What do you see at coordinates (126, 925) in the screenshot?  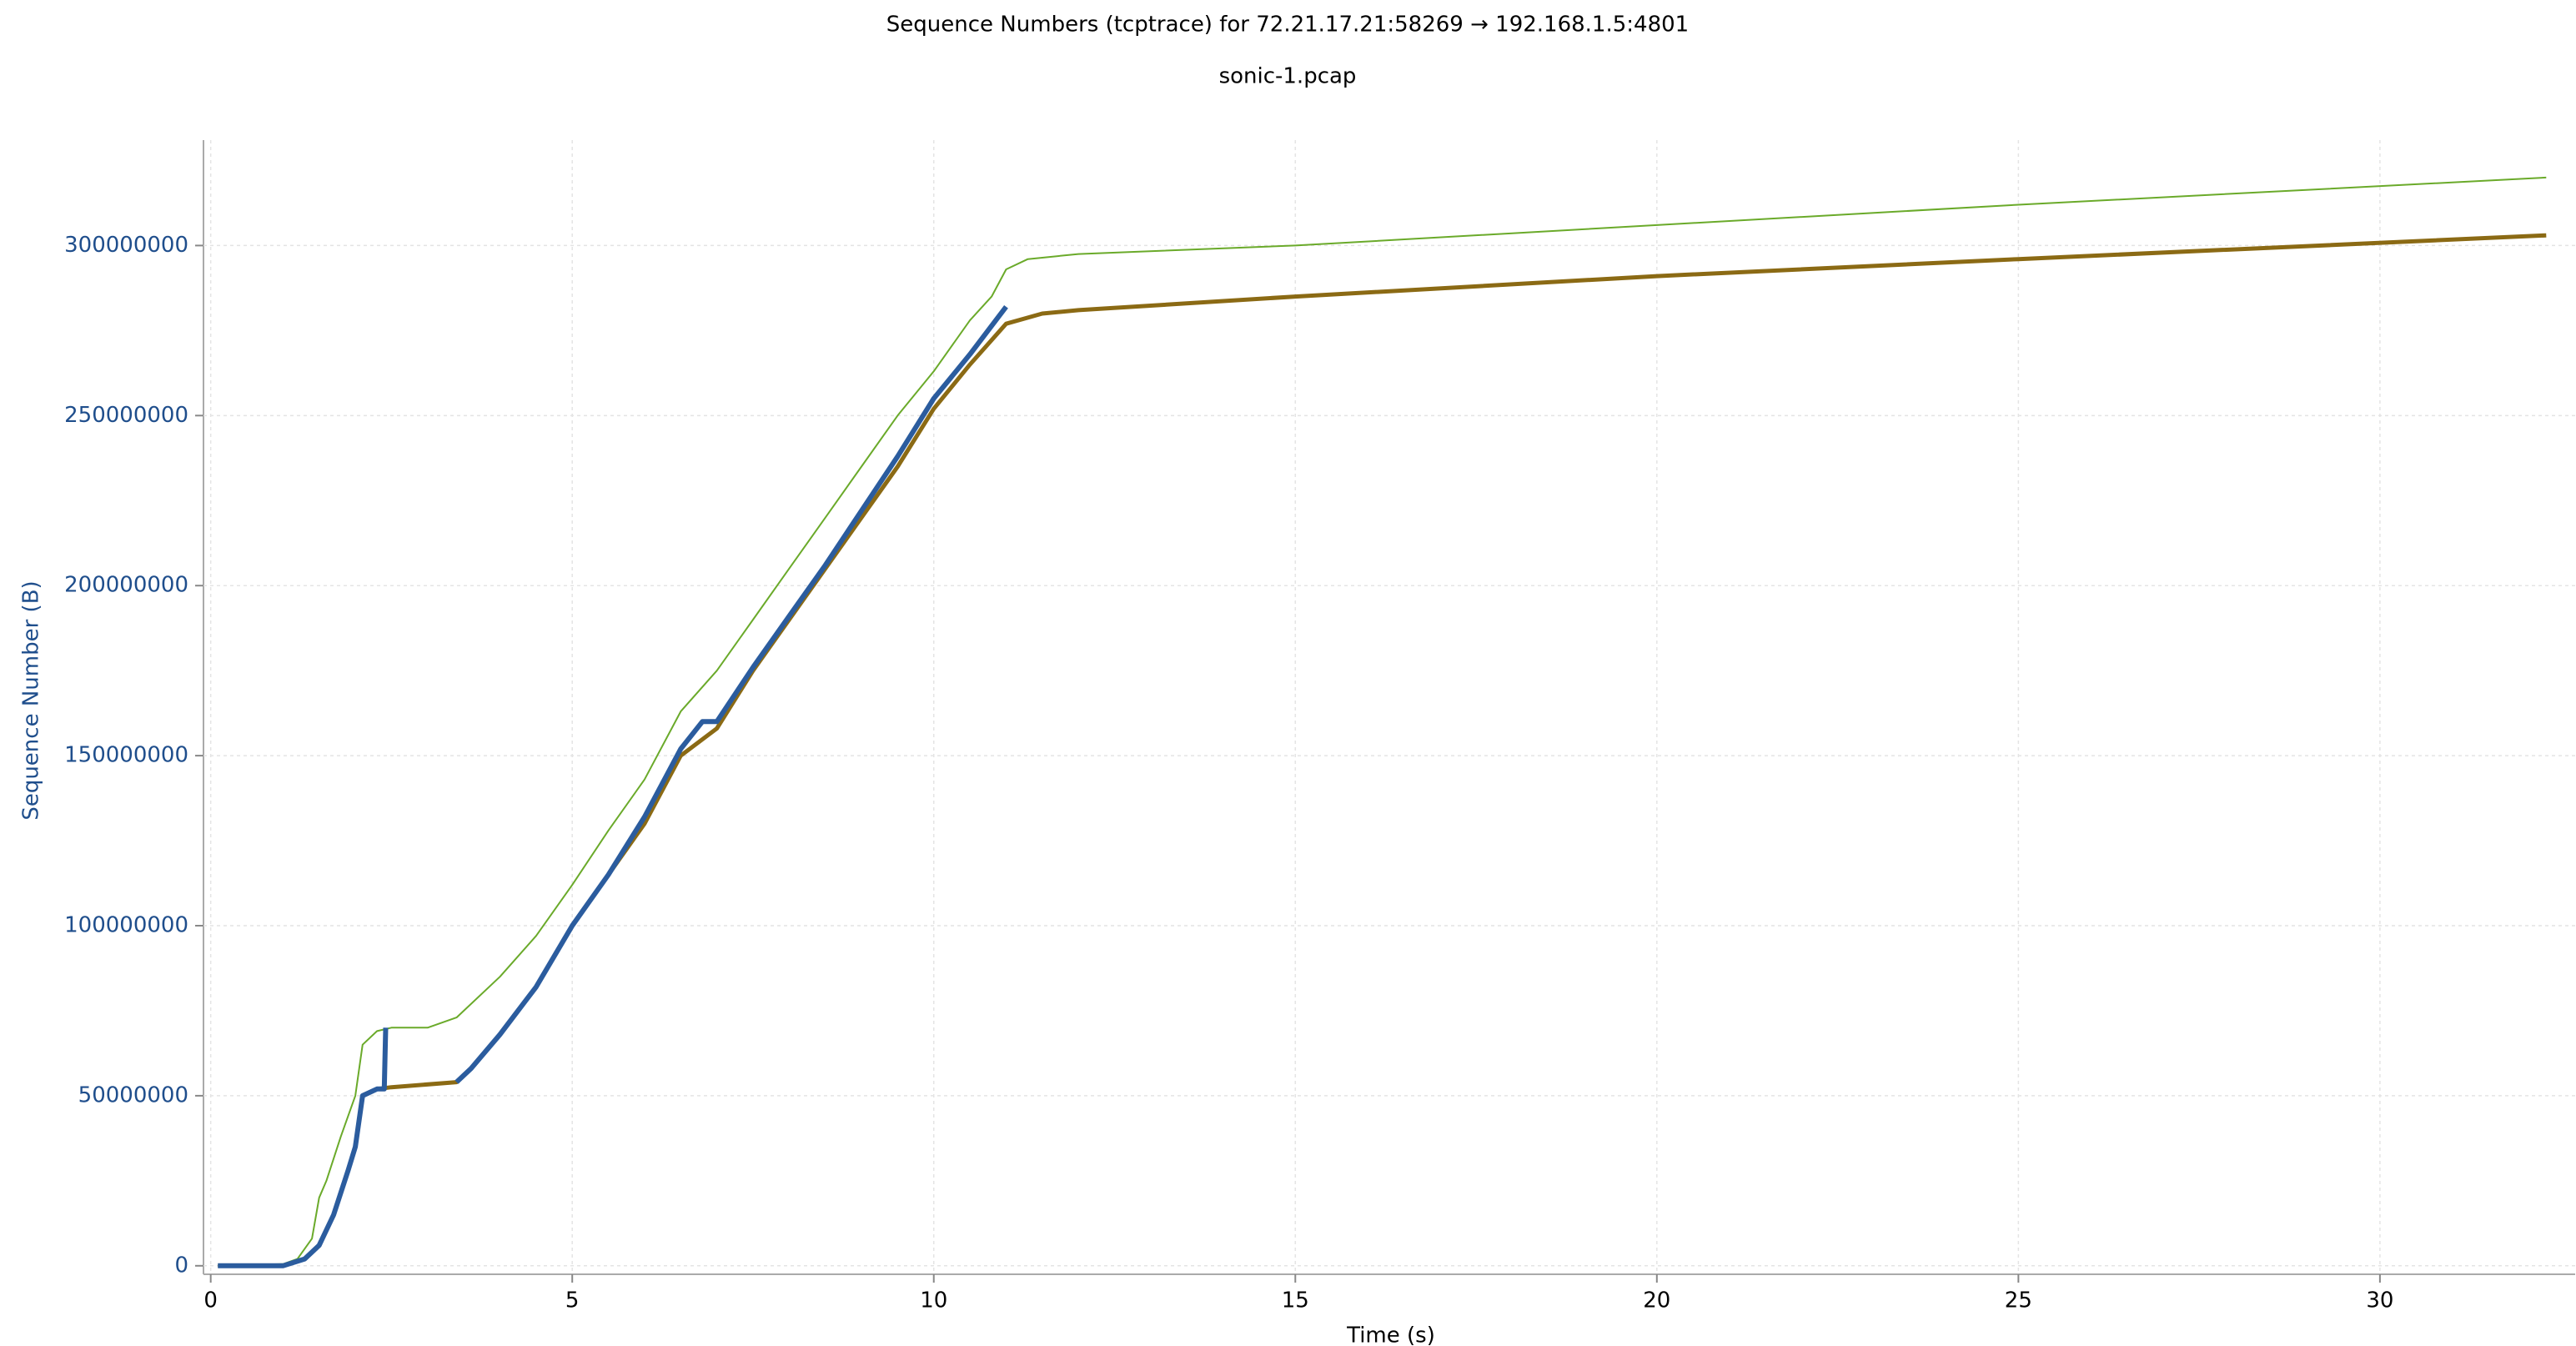 I see `y-tick-label: 100000000` at bounding box center [126, 925].